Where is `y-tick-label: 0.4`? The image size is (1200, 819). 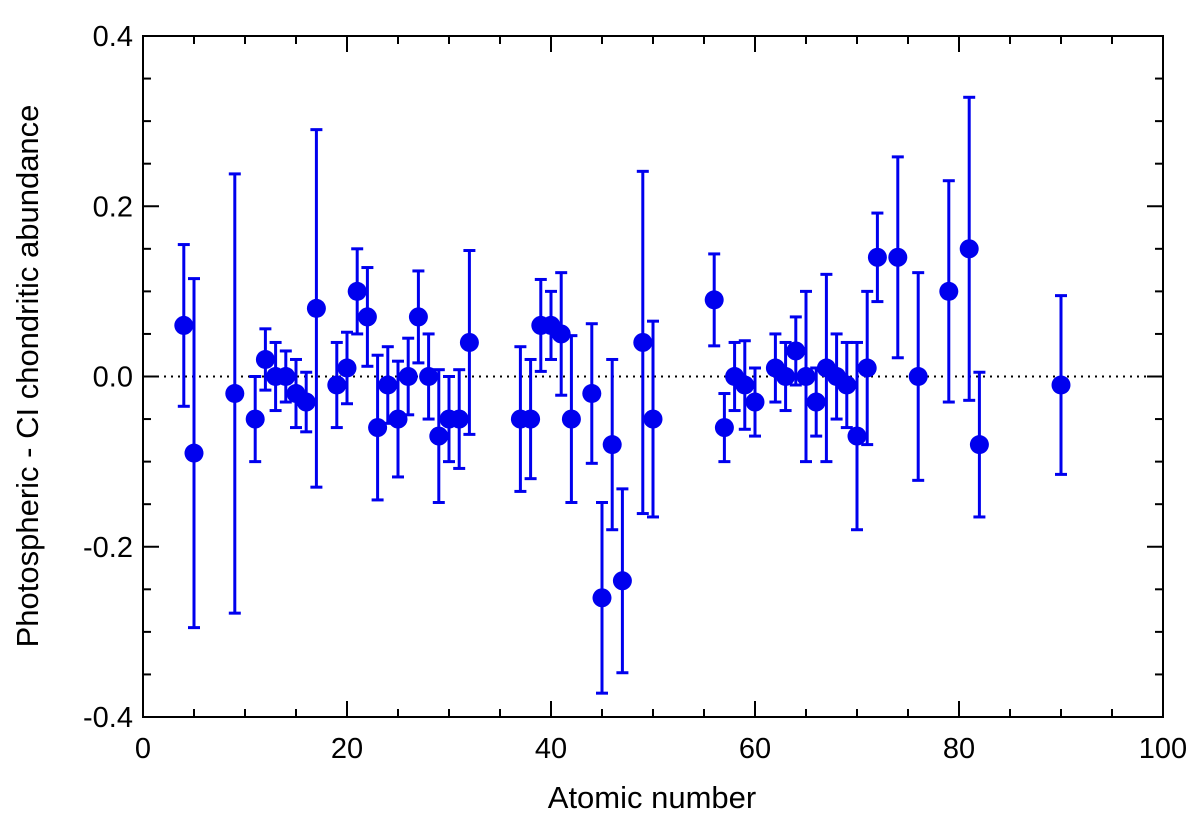
y-tick-label: 0.4 is located at coordinates (113, 37).